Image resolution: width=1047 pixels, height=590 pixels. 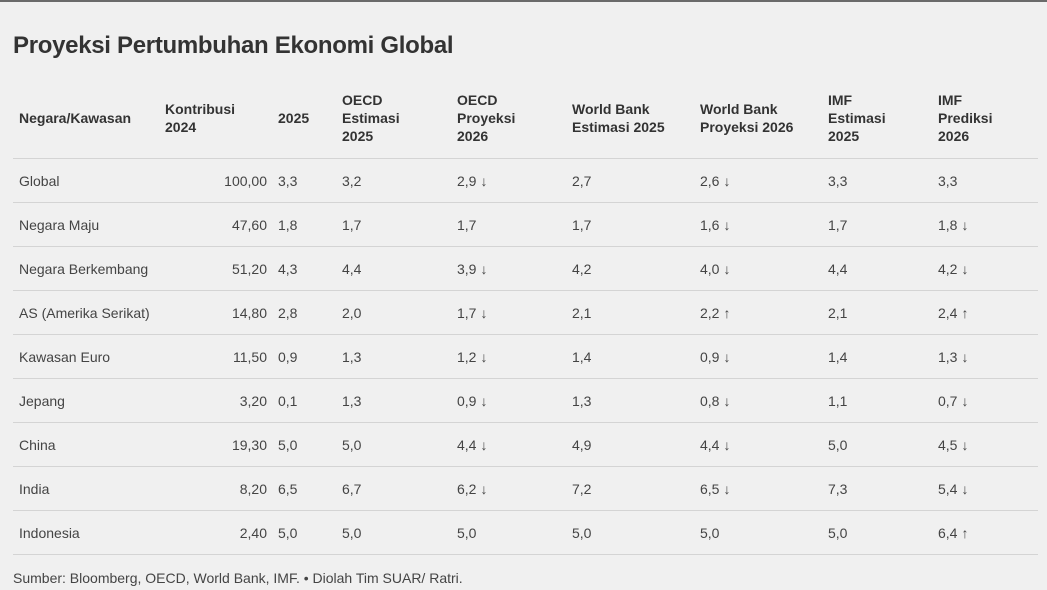 What do you see at coordinates (948, 400) in the screenshot?
I see `cell-value: 0,7` at bounding box center [948, 400].